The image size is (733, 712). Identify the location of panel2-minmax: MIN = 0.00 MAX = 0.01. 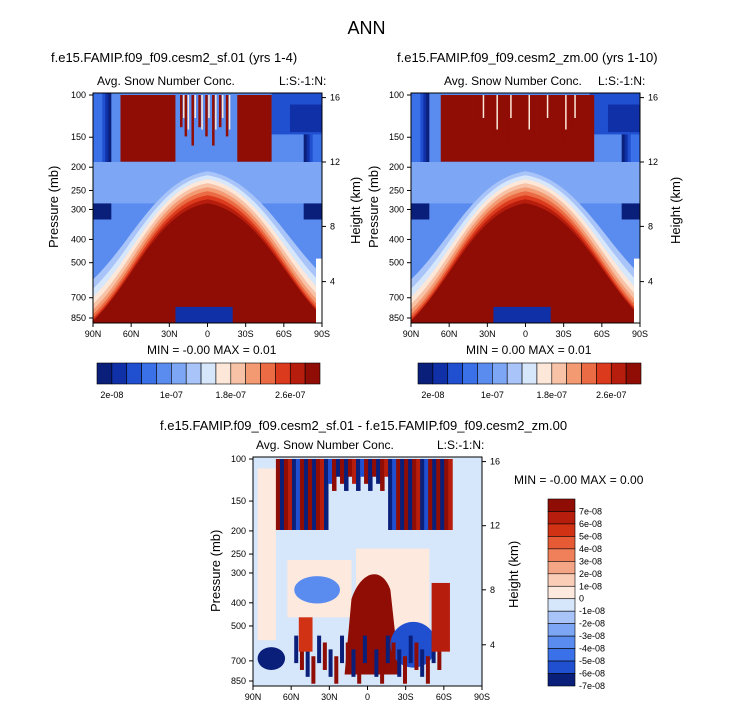
(529, 350).